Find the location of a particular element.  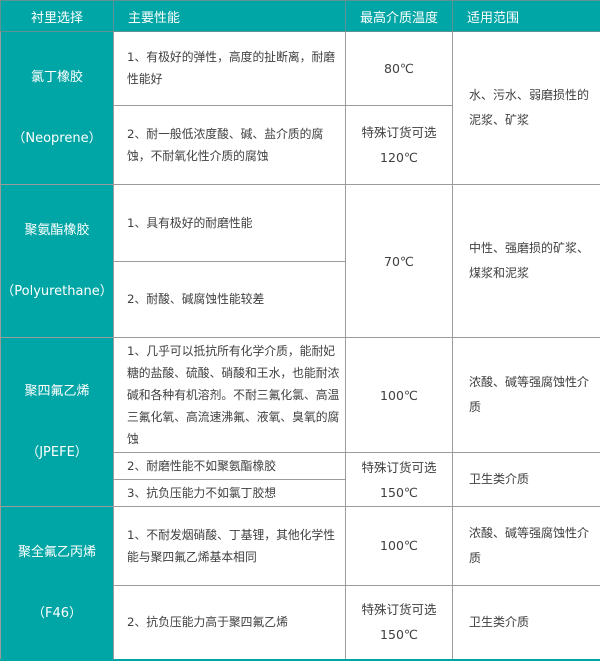

temperature-cell: 80℃ is located at coordinates (399, 69).